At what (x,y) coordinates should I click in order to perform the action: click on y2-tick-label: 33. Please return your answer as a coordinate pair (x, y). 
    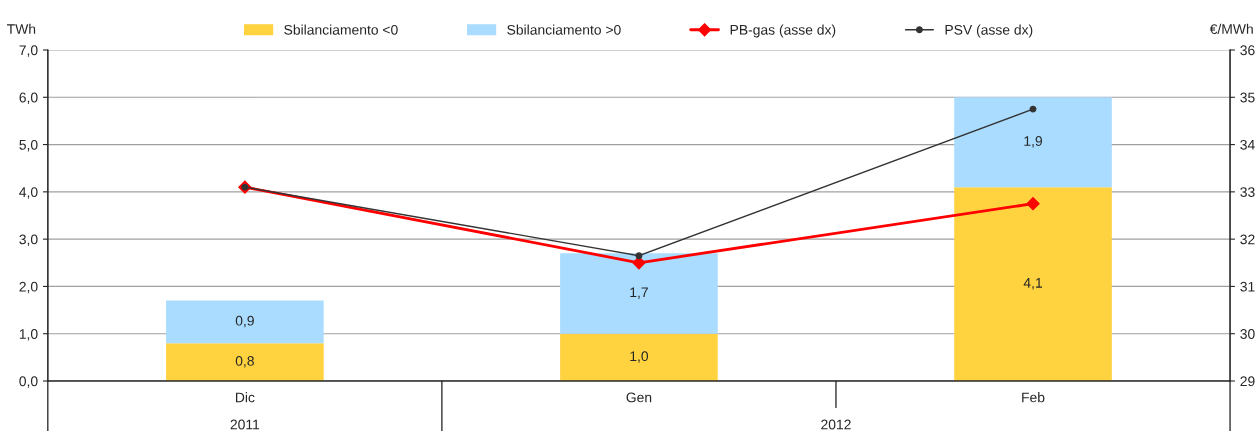
    Looking at the image, I should click on (1247, 192).